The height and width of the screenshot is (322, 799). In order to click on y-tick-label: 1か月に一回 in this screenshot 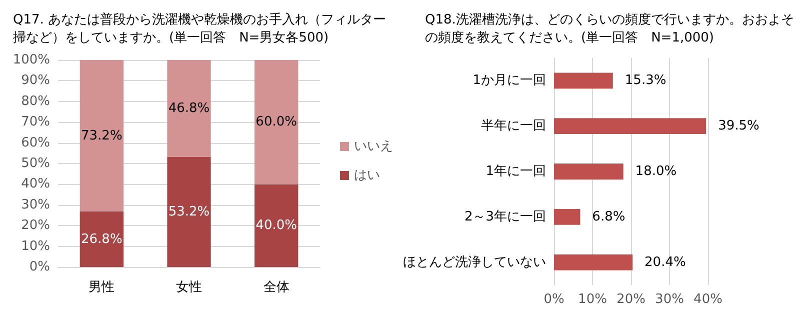, I will do `click(509, 80)`.